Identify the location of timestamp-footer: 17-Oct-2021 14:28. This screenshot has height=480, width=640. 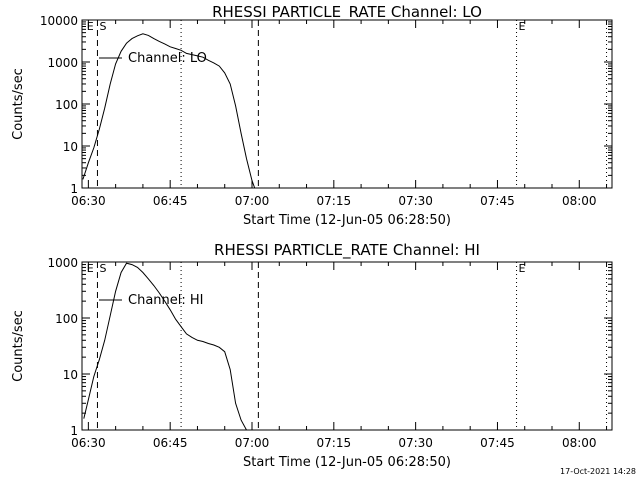
(598, 471).